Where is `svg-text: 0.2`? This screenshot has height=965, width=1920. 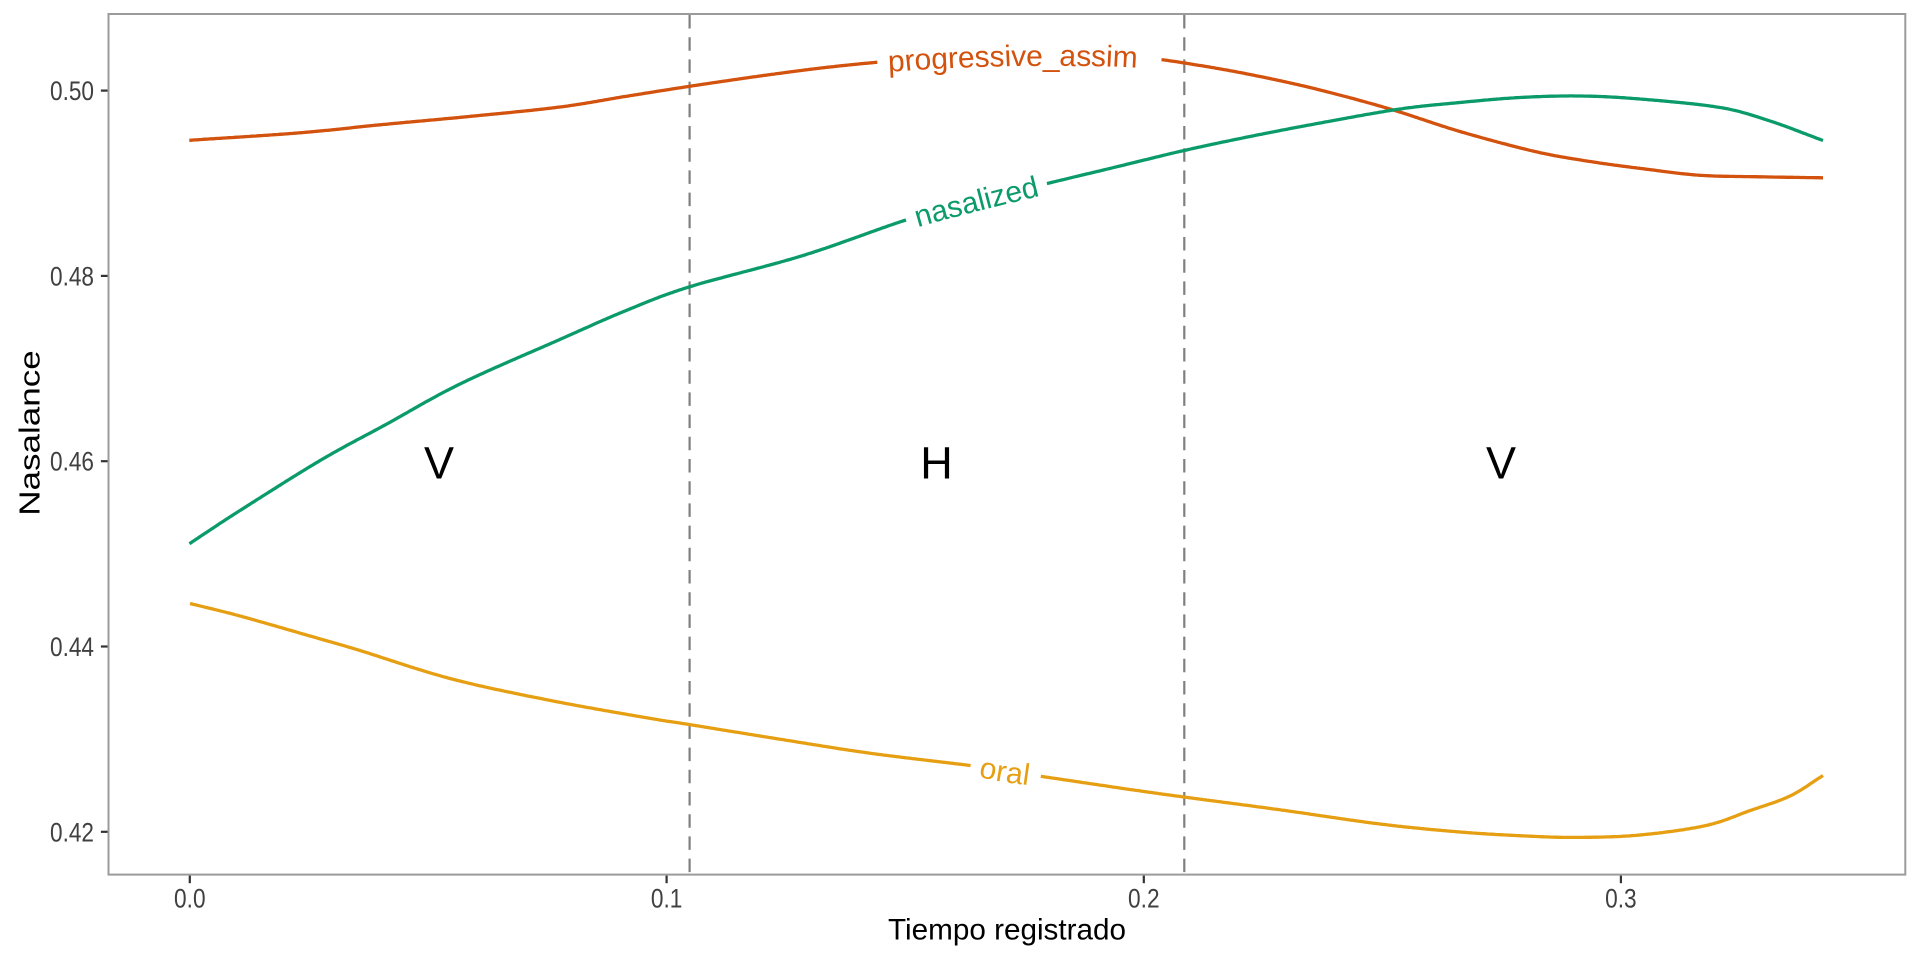 svg-text: 0.2 is located at coordinates (1144, 899).